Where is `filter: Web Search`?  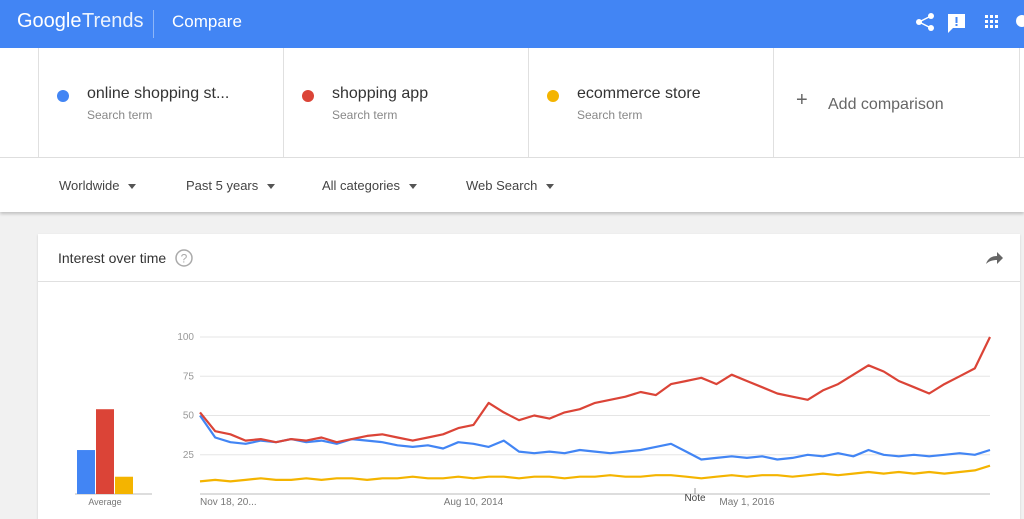
filter: Web Search is located at coordinates (510, 185).